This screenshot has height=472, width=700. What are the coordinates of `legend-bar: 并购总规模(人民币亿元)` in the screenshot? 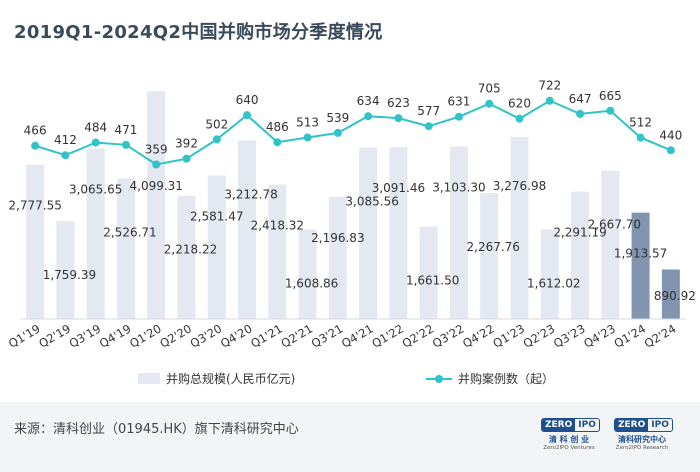 It's located at (216, 378).